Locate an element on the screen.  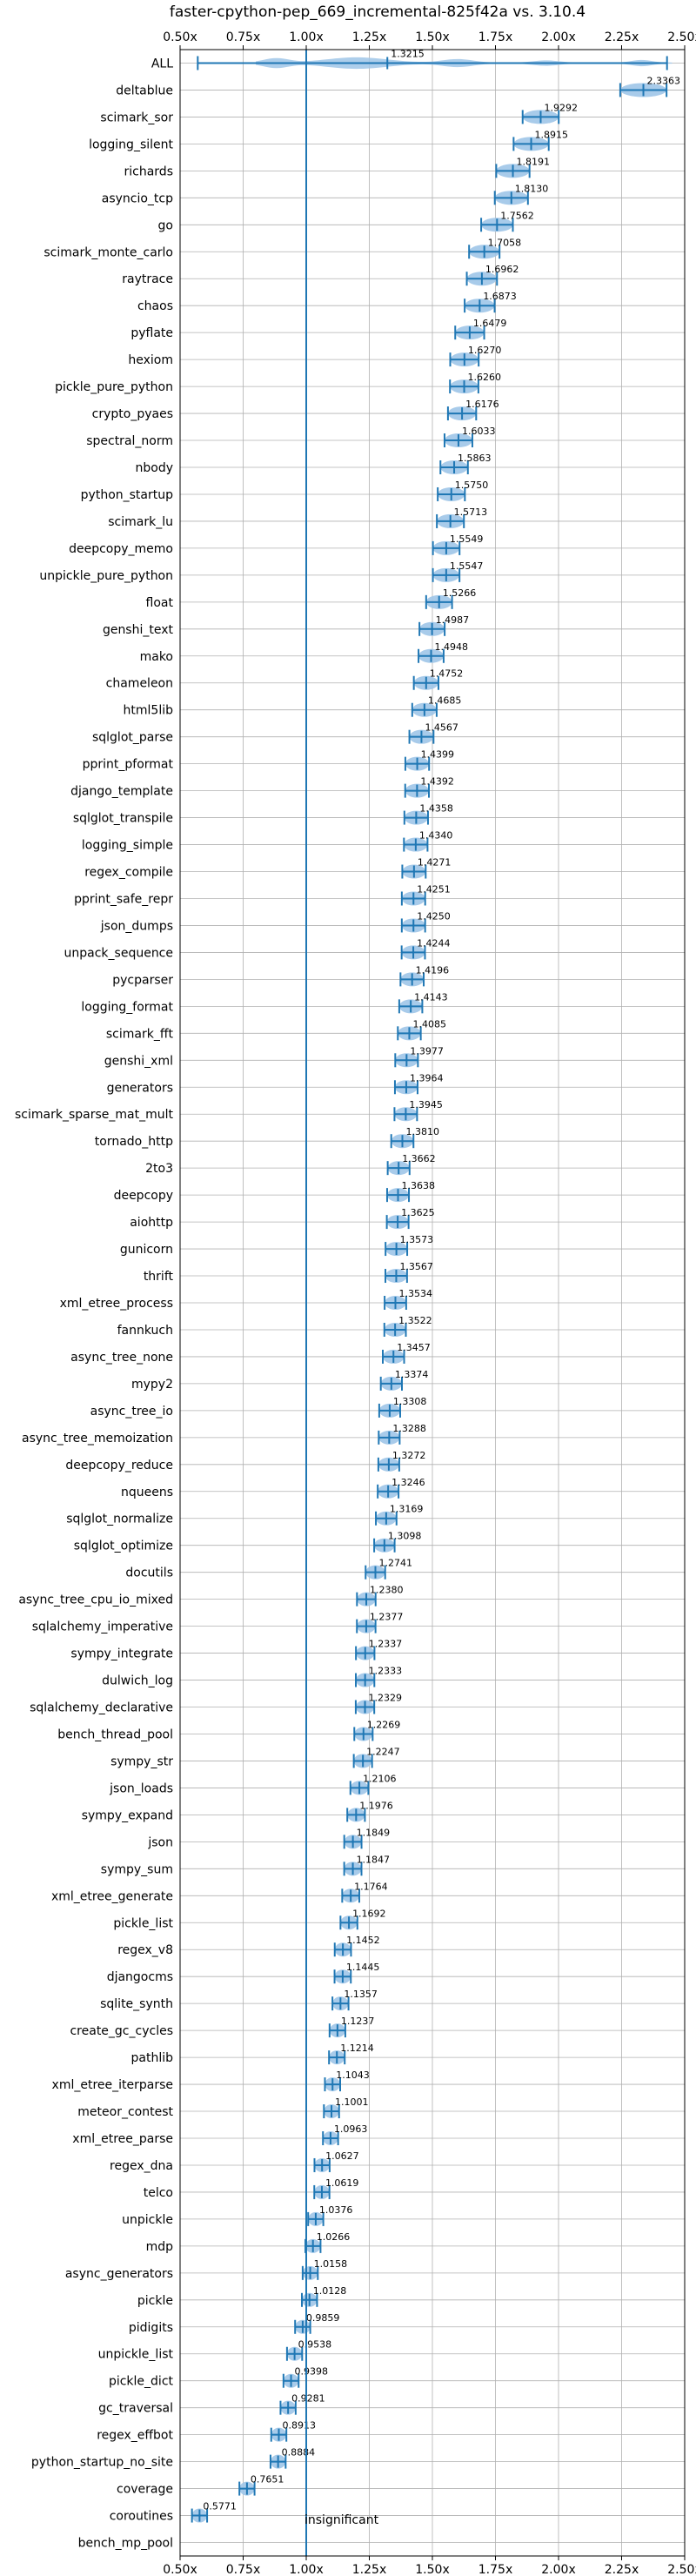
benchmark-violin: 1.5863 is located at coordinates (465, 464).